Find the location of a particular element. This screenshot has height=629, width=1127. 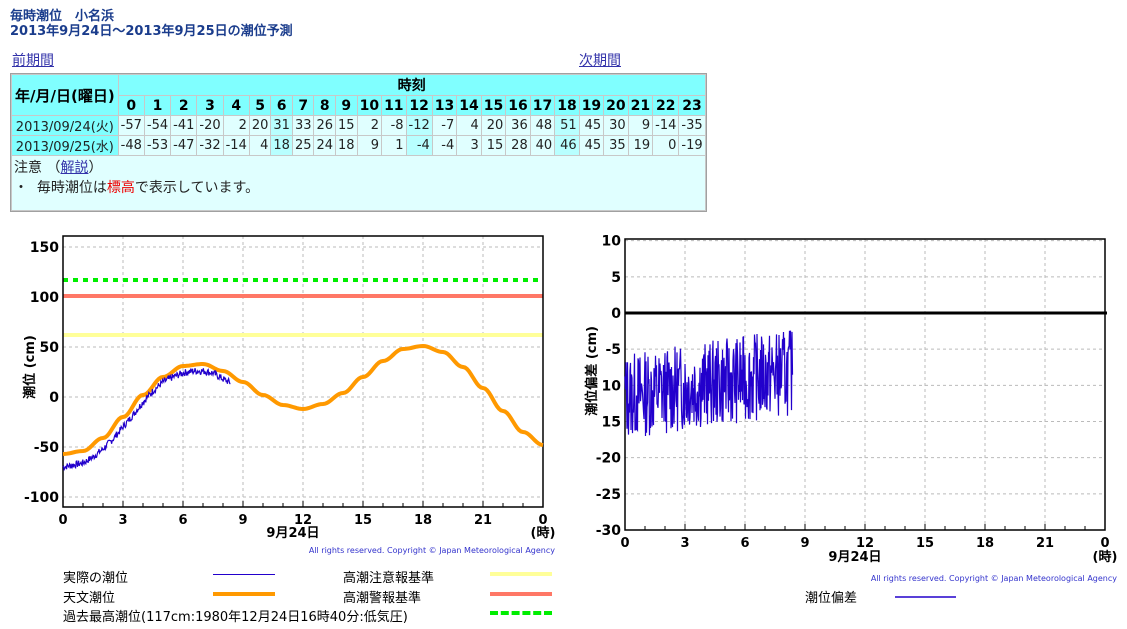

hour-header-22: 22 is located at coordinates (666, 105).